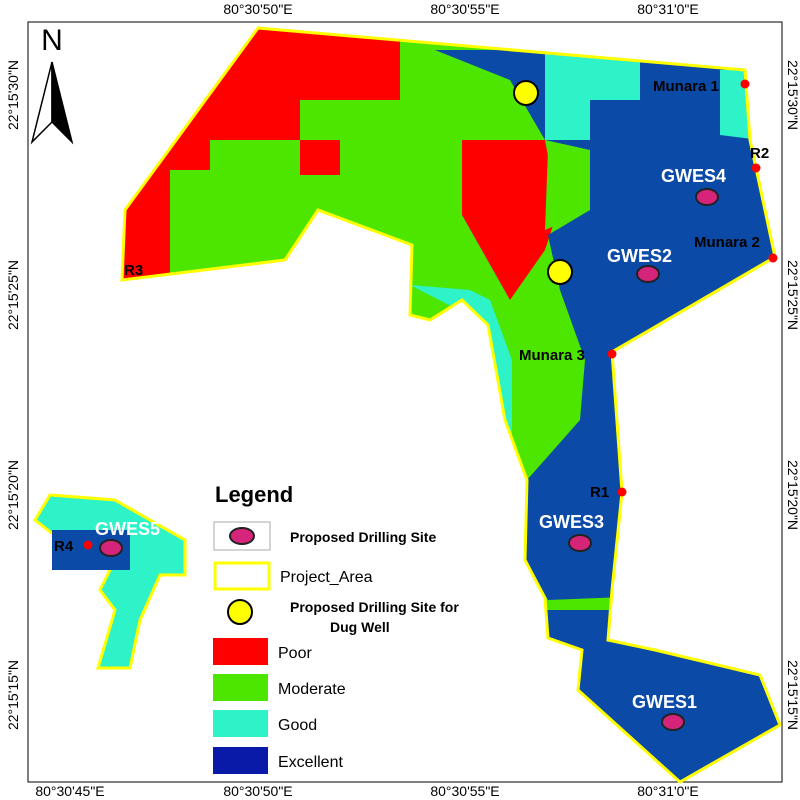  What do you see at coordinates (254, 494) in the screenshot?
I see `legend-title: Legend` at bounding box center [254, 494].